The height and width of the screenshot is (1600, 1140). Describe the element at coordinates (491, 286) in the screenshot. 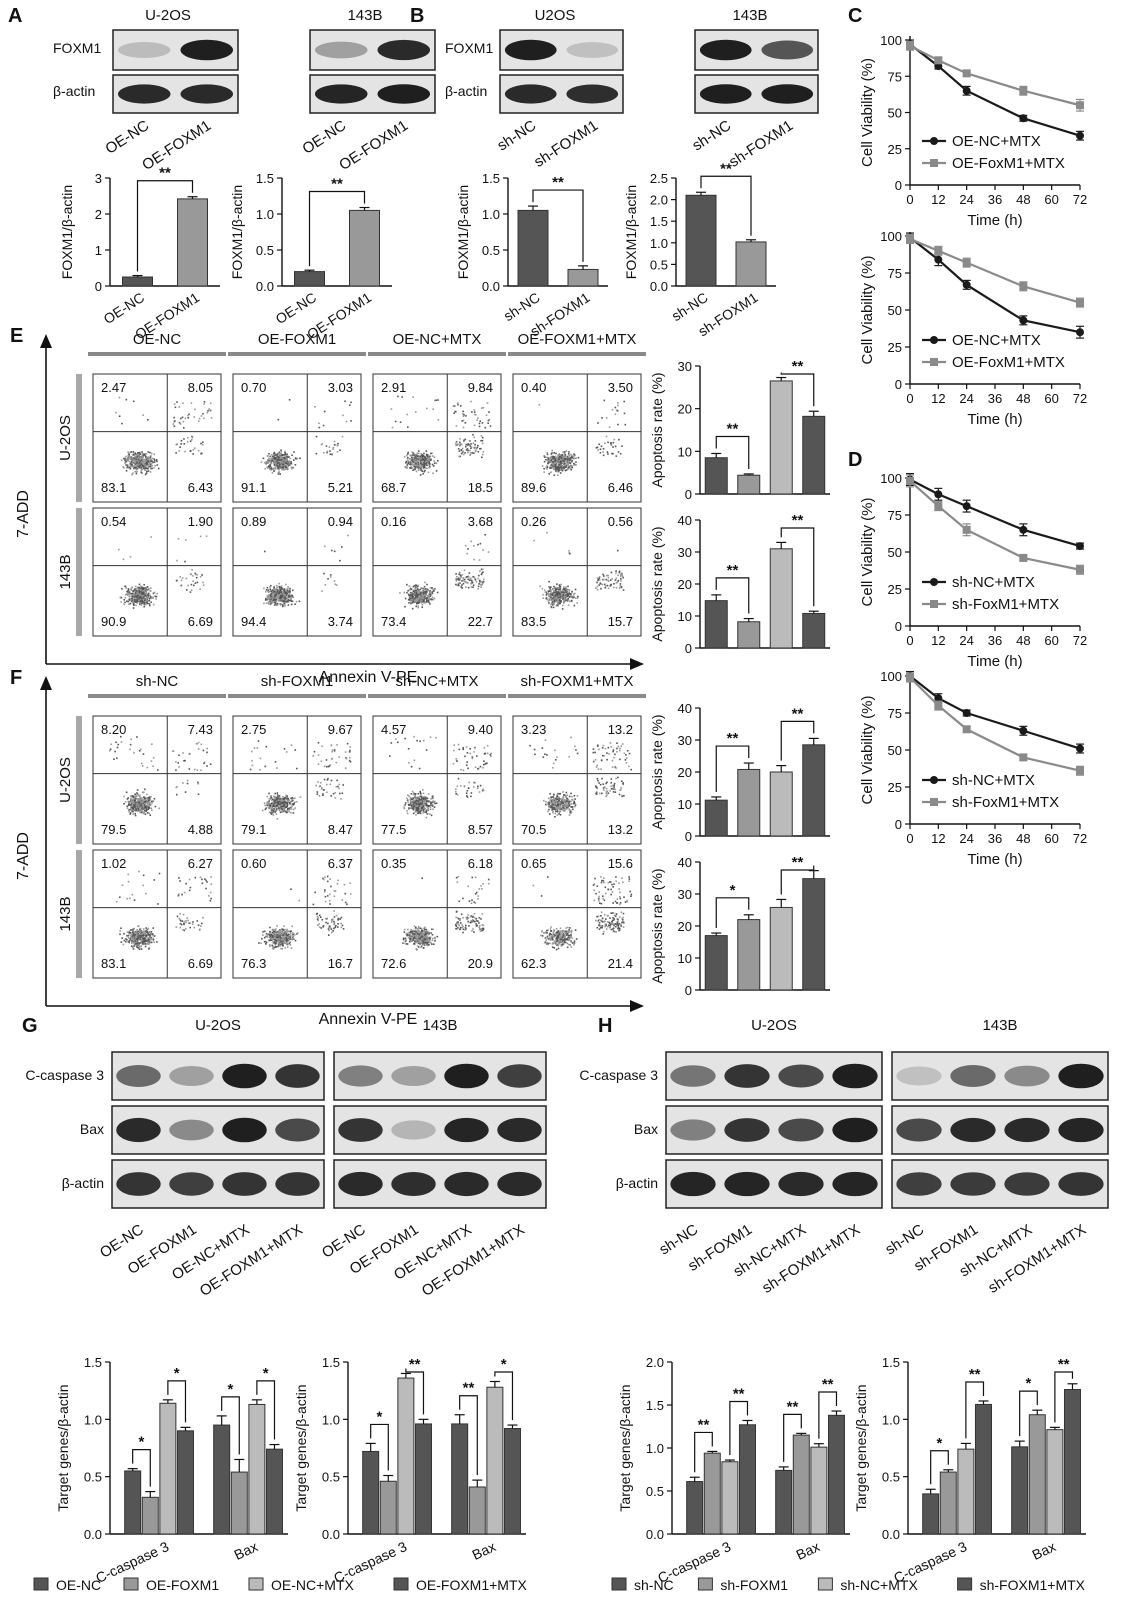

I see `y-tick-label: 0.0` at that location.